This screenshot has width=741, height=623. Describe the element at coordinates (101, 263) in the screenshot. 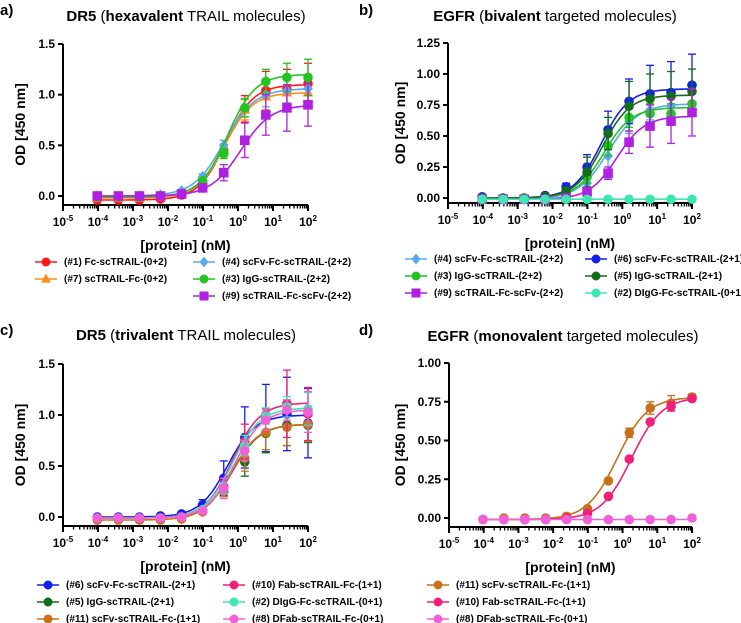

I see `legend-item: (#1) Fc-scTRAIL-(0+2)` at that location.